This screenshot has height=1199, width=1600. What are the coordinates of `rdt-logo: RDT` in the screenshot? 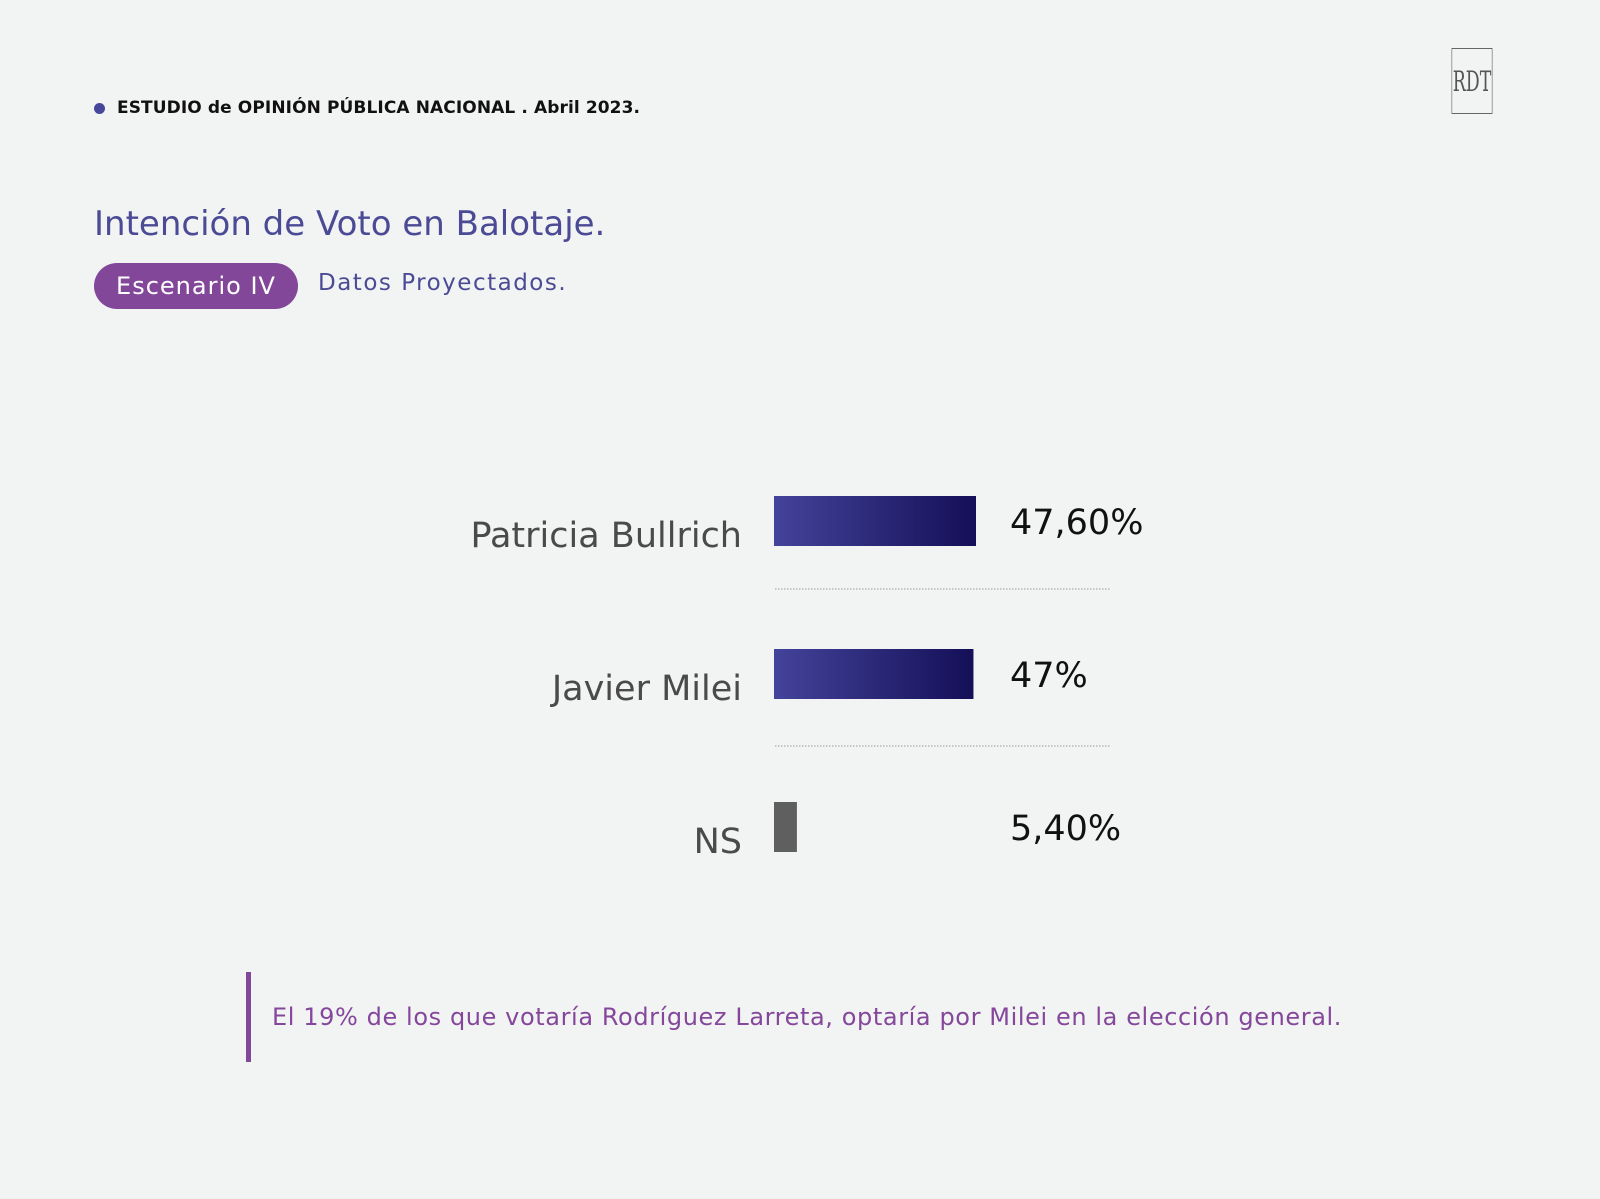 It's located at (1472, 81).